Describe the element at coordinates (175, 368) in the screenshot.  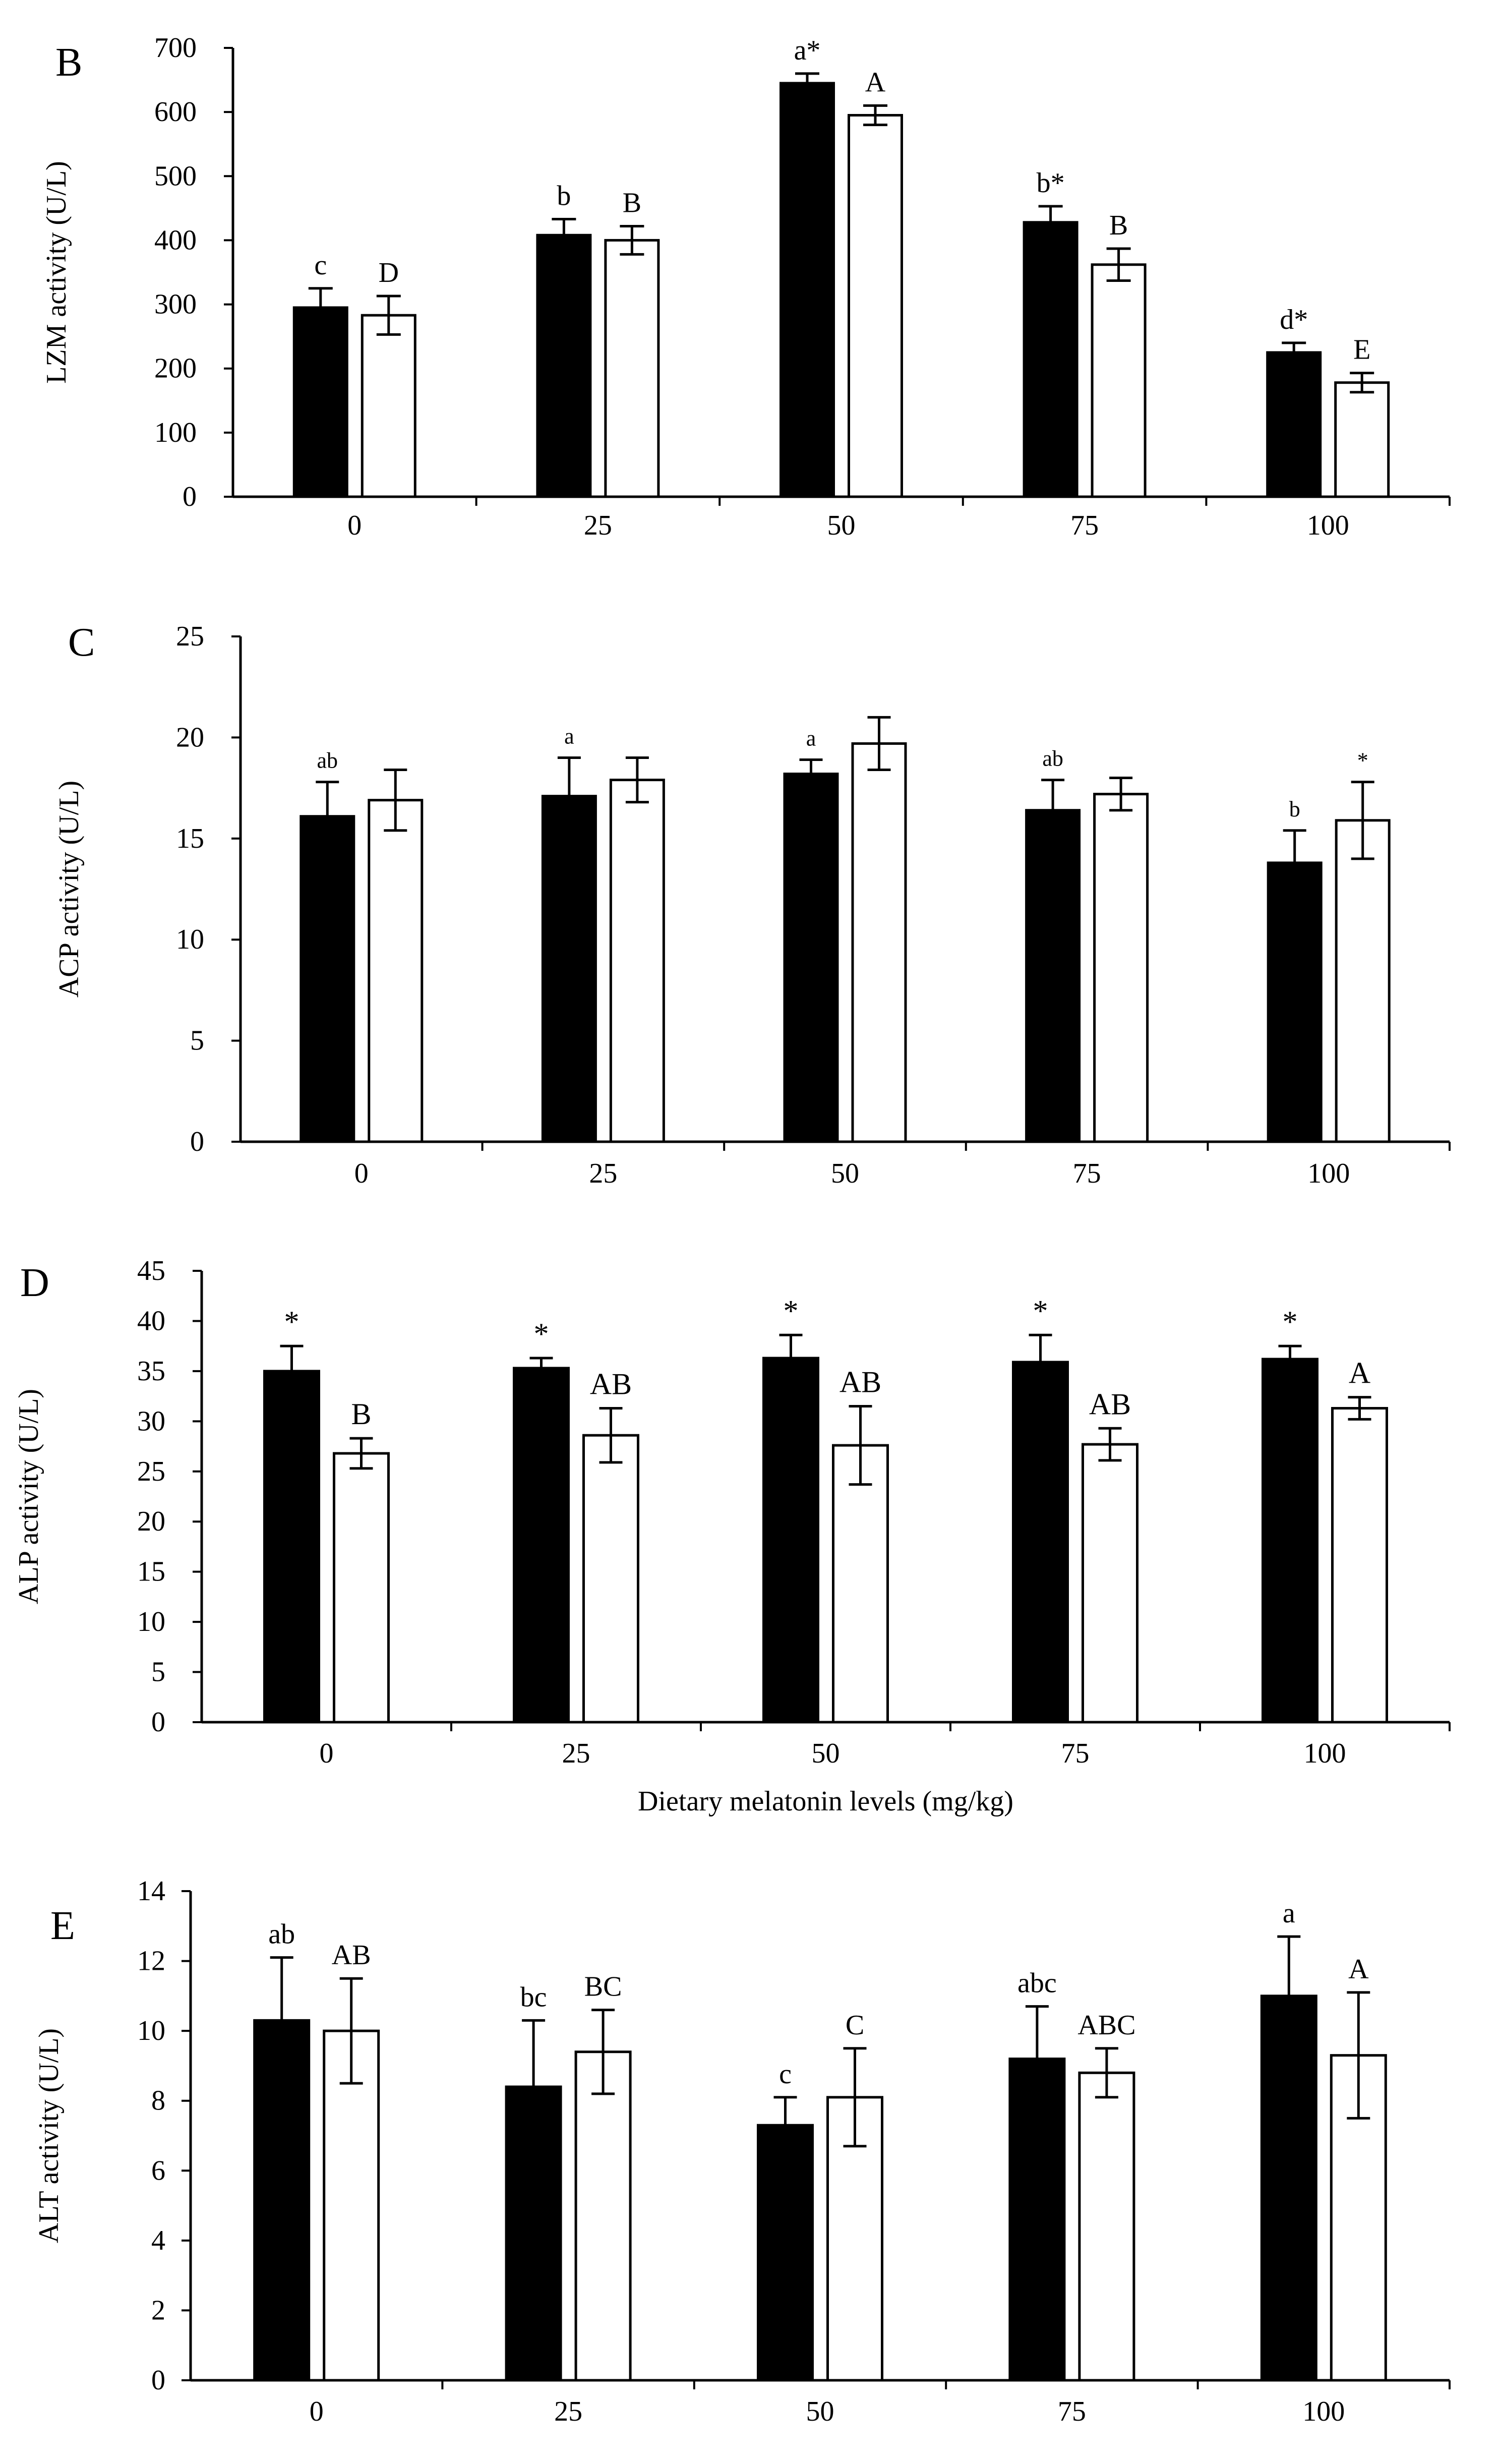
I see `y-tick-label: 200` at that location.